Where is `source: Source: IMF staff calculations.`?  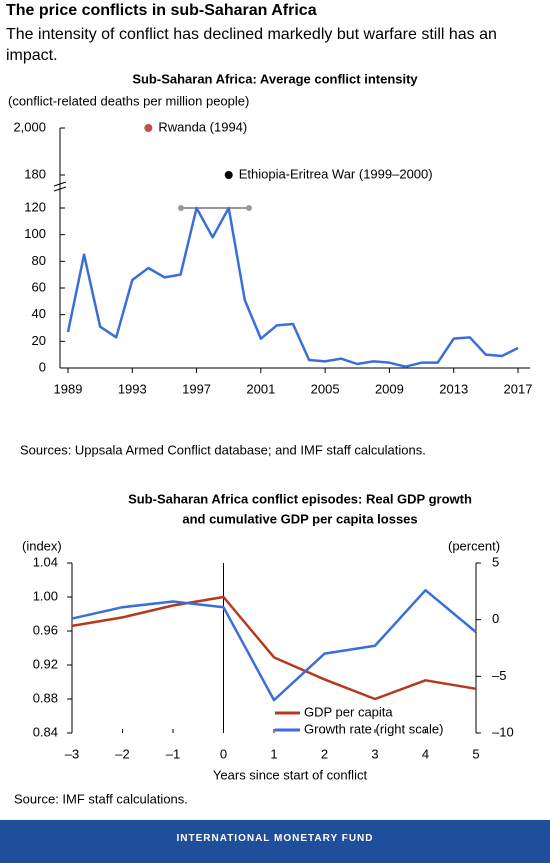
source: Source: IMF staff calculations. is located at coordinates (101, 798).